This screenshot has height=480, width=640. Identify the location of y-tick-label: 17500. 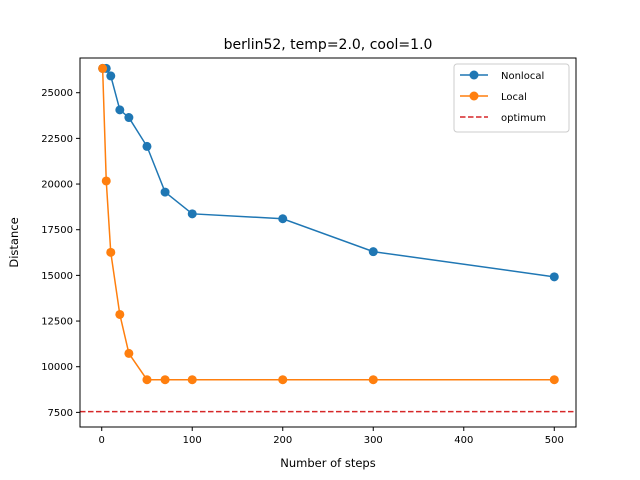
(57, 230).